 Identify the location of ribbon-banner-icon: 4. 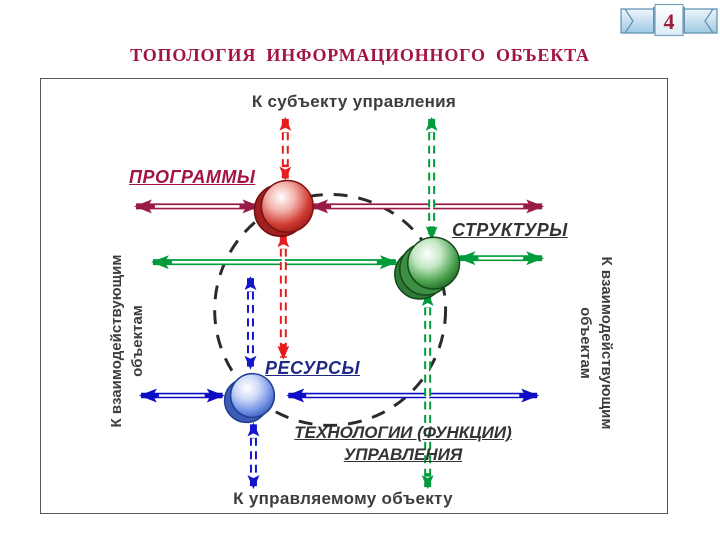
(669, 20).